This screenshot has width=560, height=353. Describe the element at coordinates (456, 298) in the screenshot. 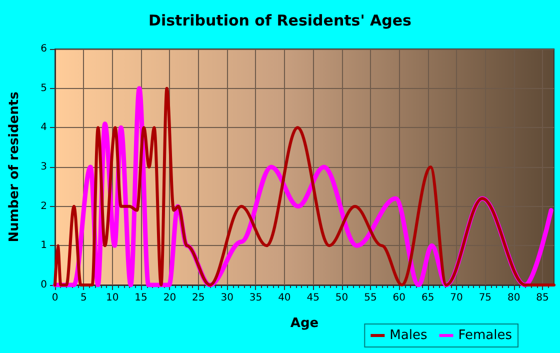

I see `x-tick-label: 70` at that location.